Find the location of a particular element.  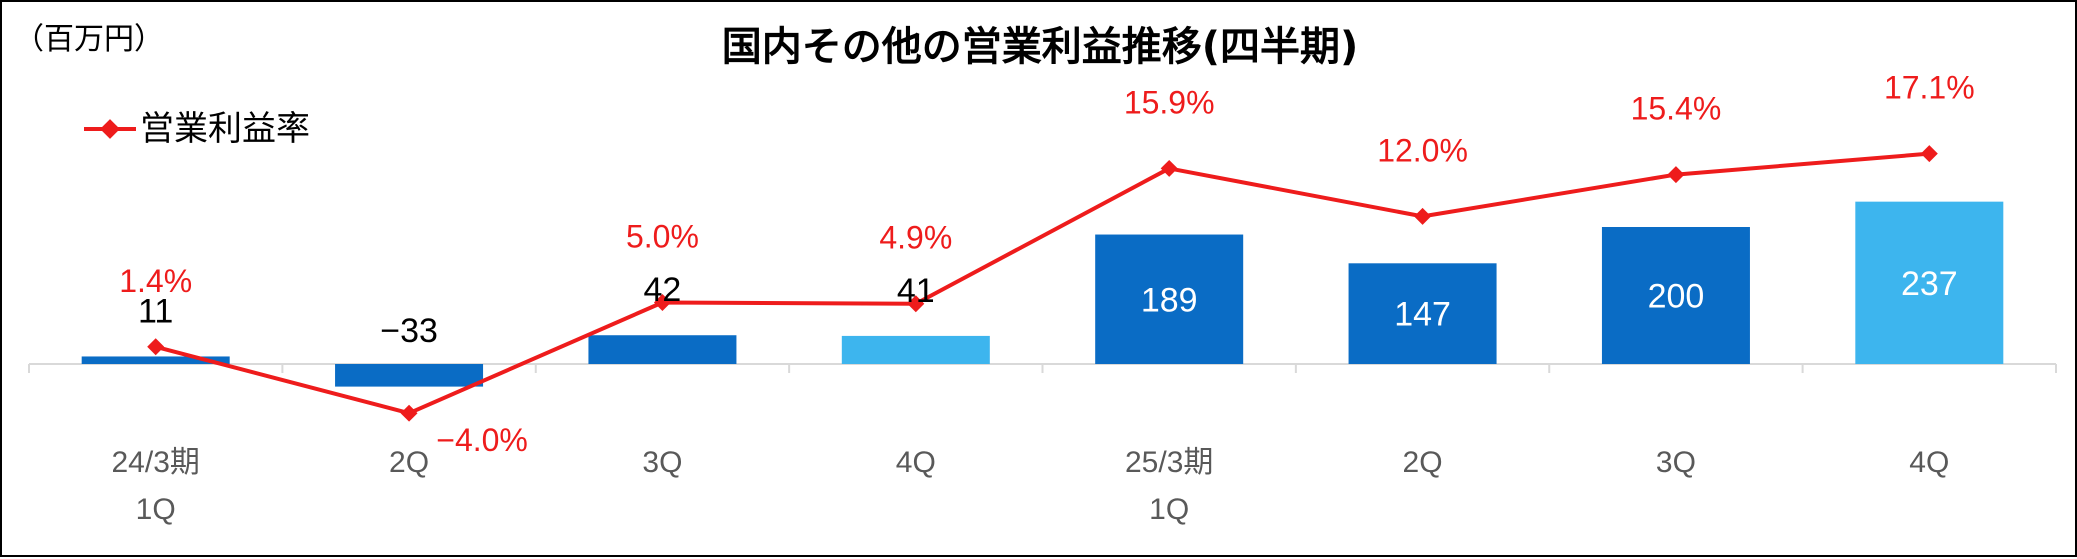

rate-value-label: 12.0% is located at coordinates (1422, 150).